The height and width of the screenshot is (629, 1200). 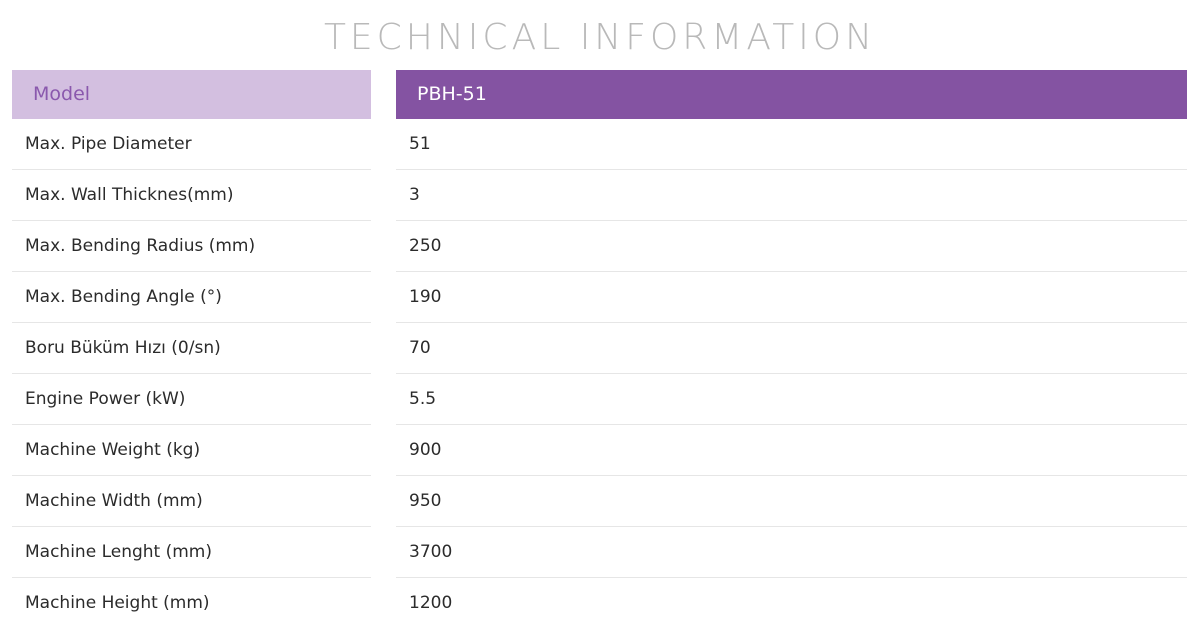 What do you see at coordinates (431, 603) in the screenshot?
I see `spec-value: 1200` at bounding box center [431, 603].